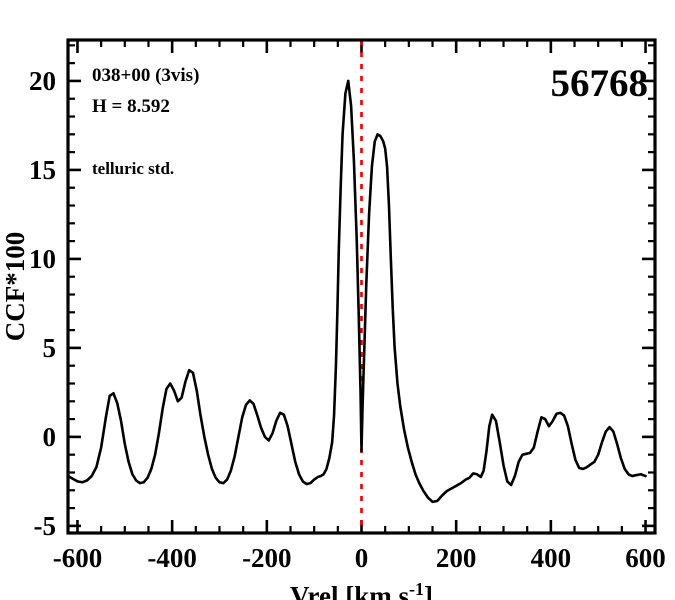  What do you see at coordinates (78, 558) in the screenshot?
I see `x-tick-label: -600` at bounding box center [78, 558].